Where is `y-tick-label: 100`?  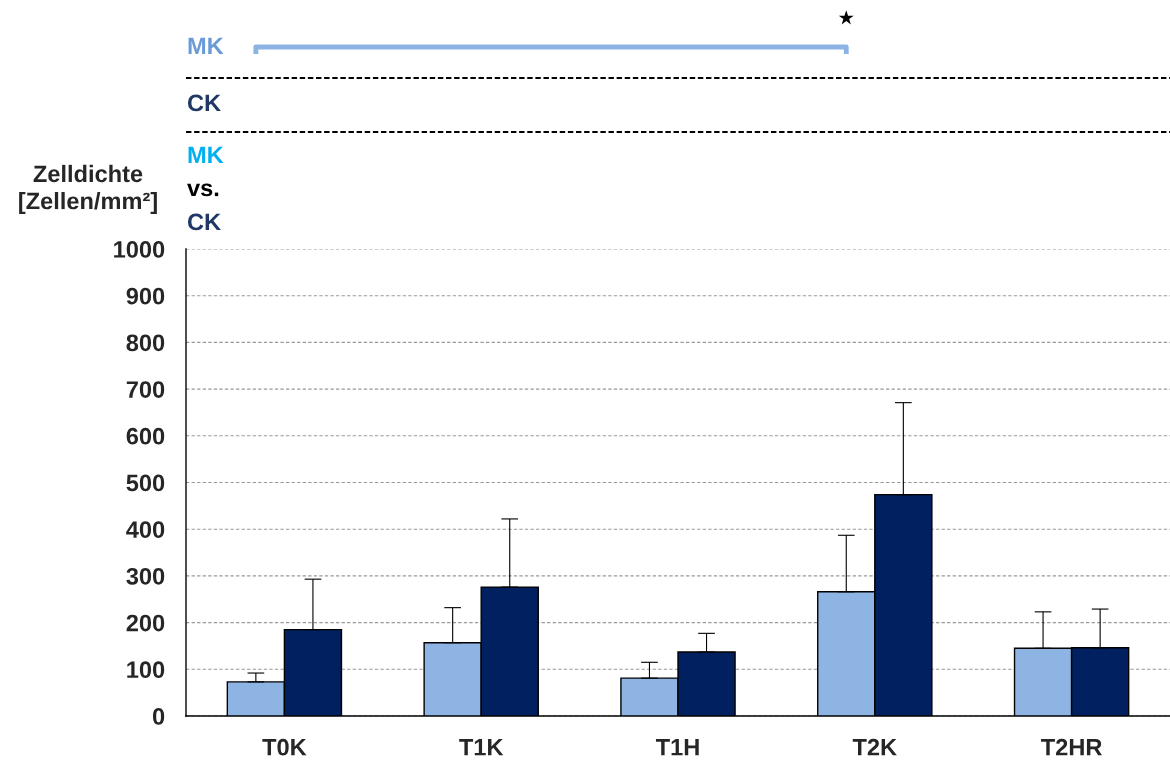 y-tick-label: 100 is located at coordinates (146, 670).